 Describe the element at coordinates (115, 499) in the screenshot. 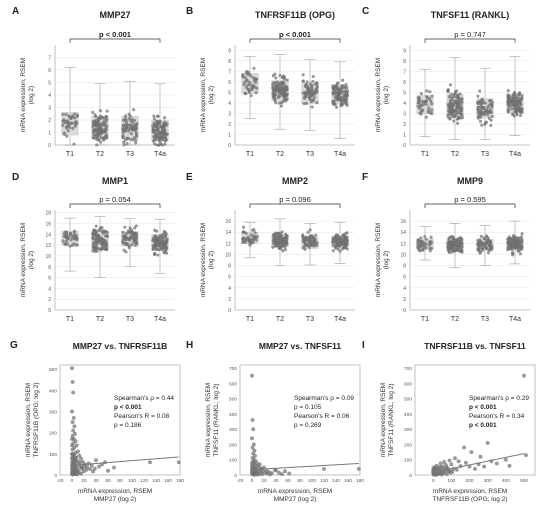

I see `x-axis-label: MMP27 (log 2)` at that location.